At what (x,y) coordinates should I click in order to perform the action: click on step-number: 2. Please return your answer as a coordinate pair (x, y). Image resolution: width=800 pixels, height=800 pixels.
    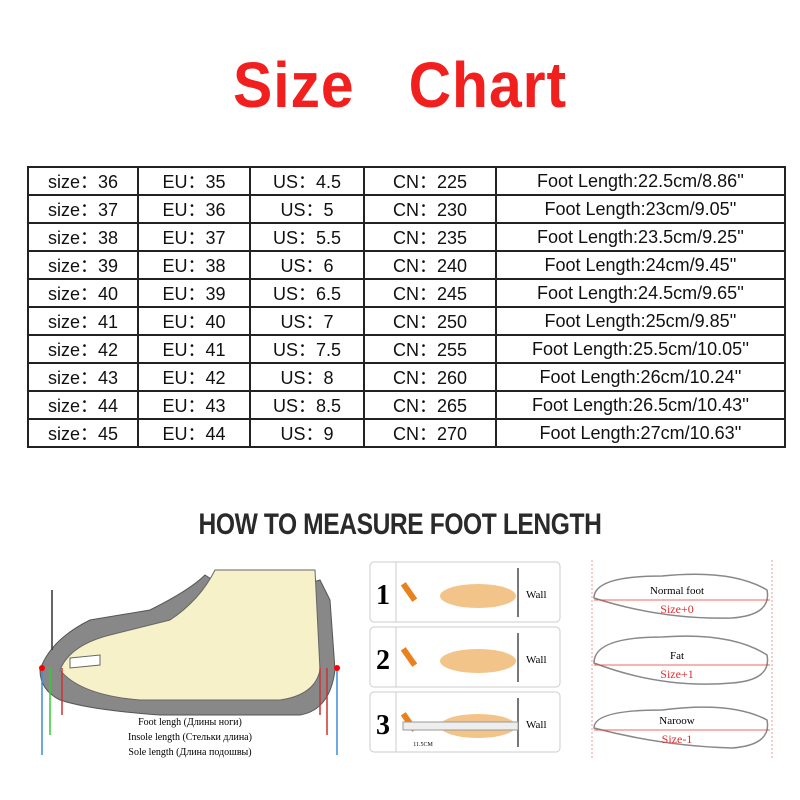
    Looking at the image, I should click on (383, 660).